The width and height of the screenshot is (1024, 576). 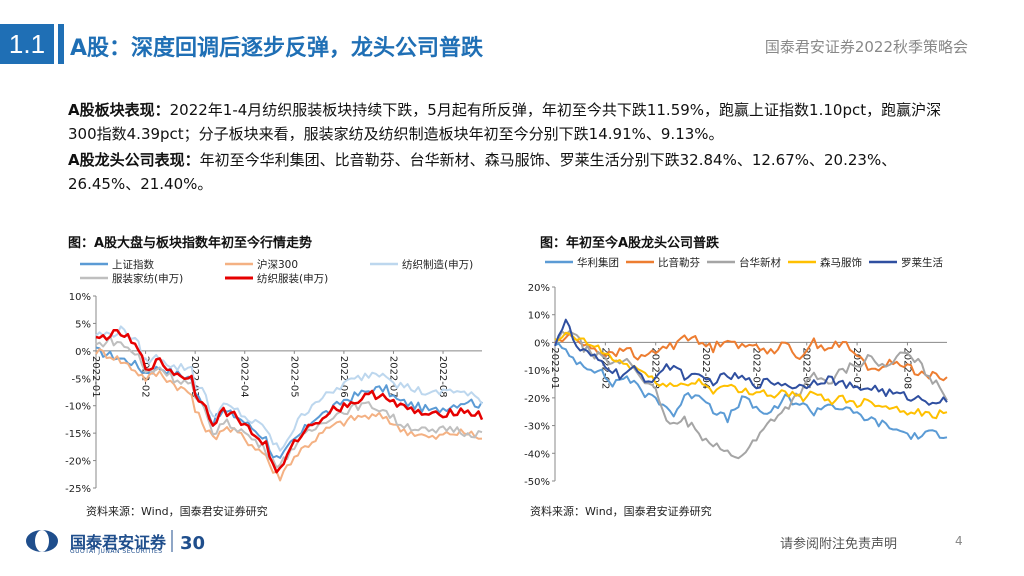 What do you see at coordinates (134, 160) in the screenshot?
I see `paragraph-leaders-label: A股龙头公司表现：` at bounding box center [134, 160].